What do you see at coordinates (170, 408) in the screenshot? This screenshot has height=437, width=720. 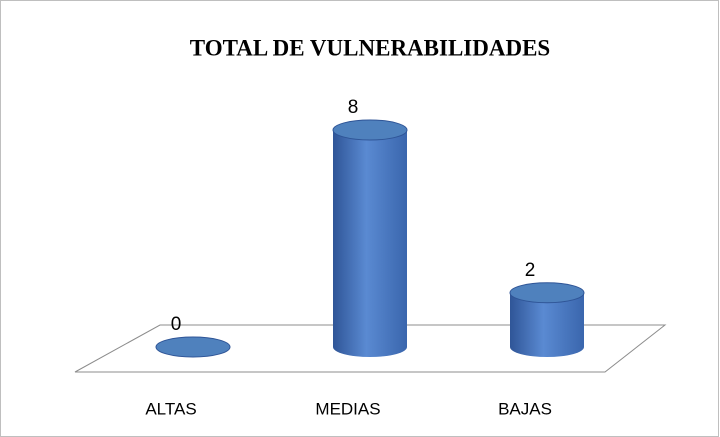 I see `x-tick-label: ALTAS` at bounding box center [170, 408].